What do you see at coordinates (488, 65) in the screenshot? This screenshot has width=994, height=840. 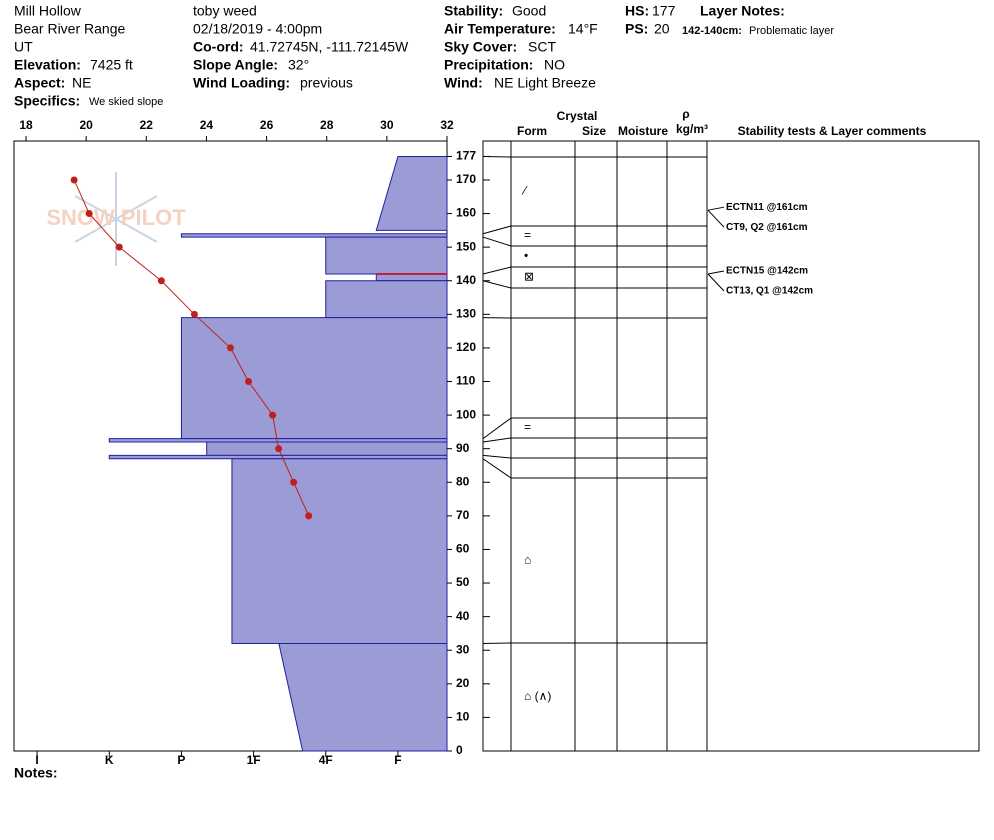 I see `label: Precipitation:` at bounding box center [488, 65].